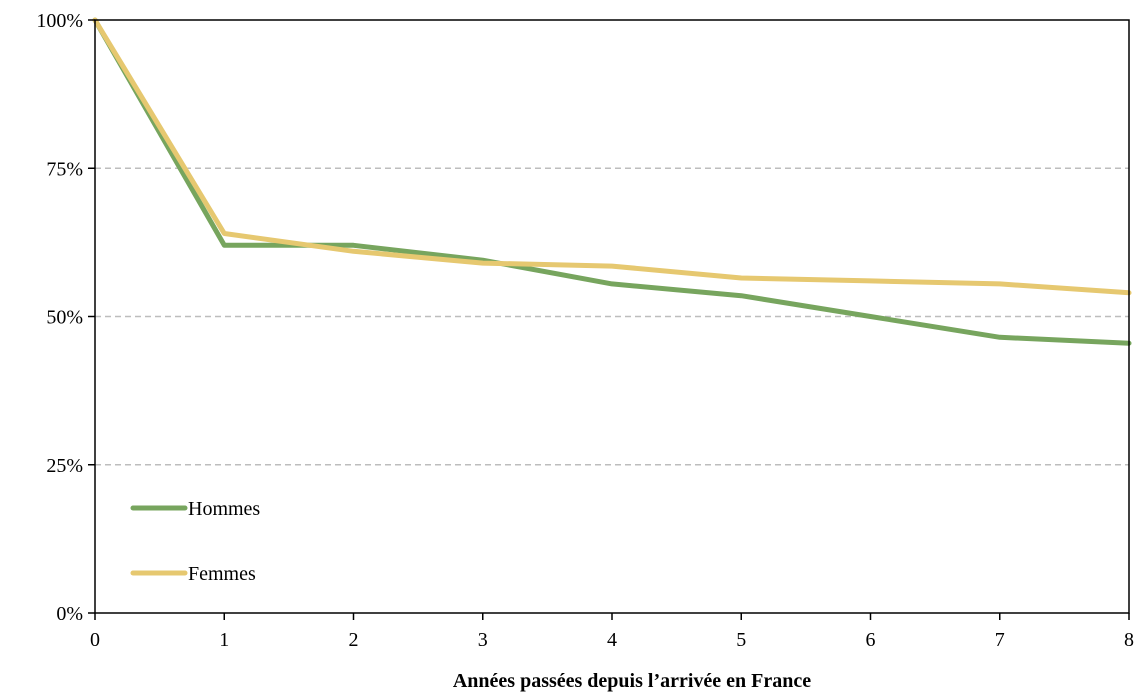 This screenshot has width=1137, height=693. What do you see at coordinates (195, 541) in the screenshot?
I see `legend: Hommes Femmes` at bounding box center [195, 541].